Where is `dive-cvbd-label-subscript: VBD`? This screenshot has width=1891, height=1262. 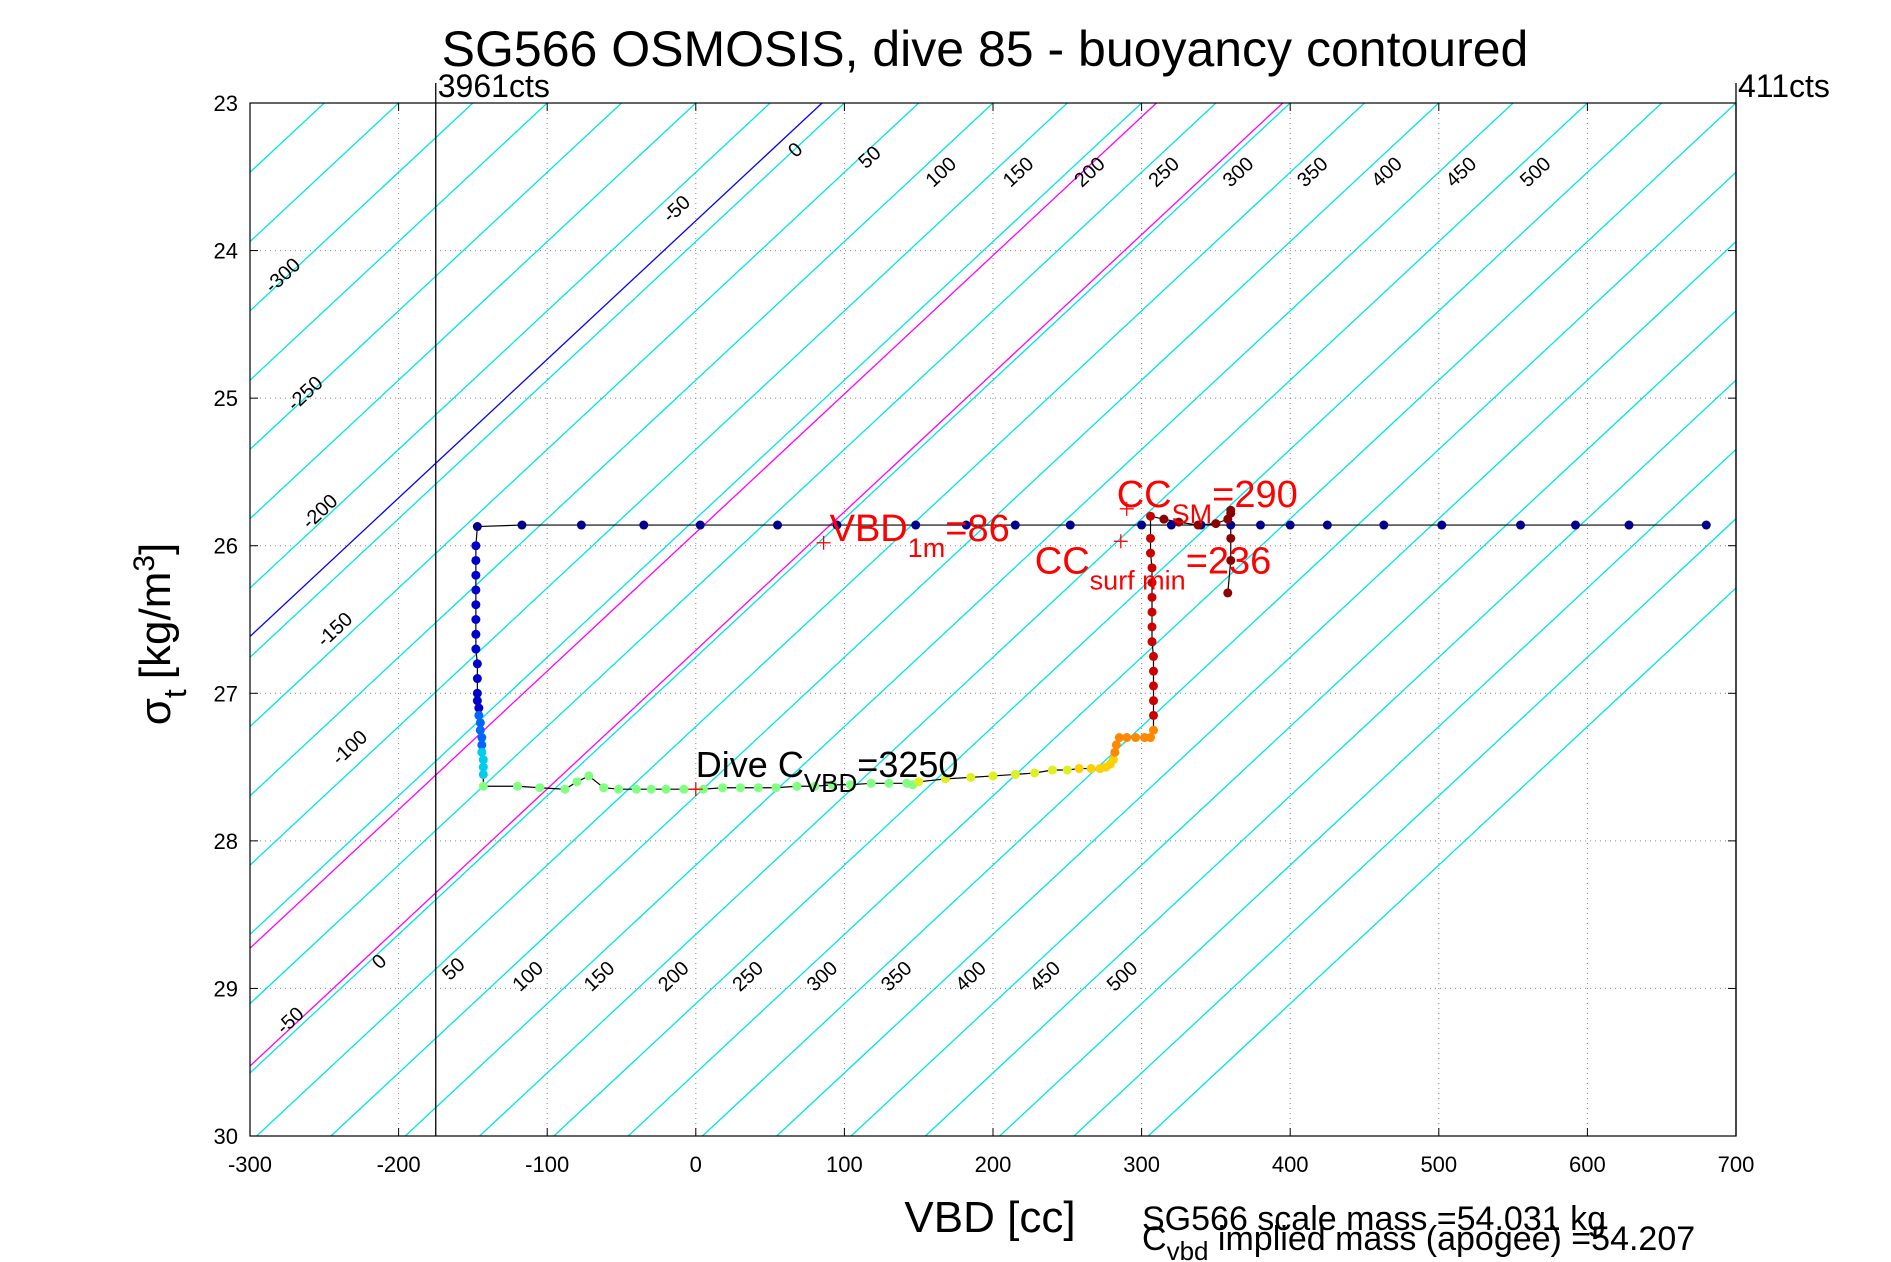 dive-cvbd-label-subscript: VBD is located at coordinates (830, 783).